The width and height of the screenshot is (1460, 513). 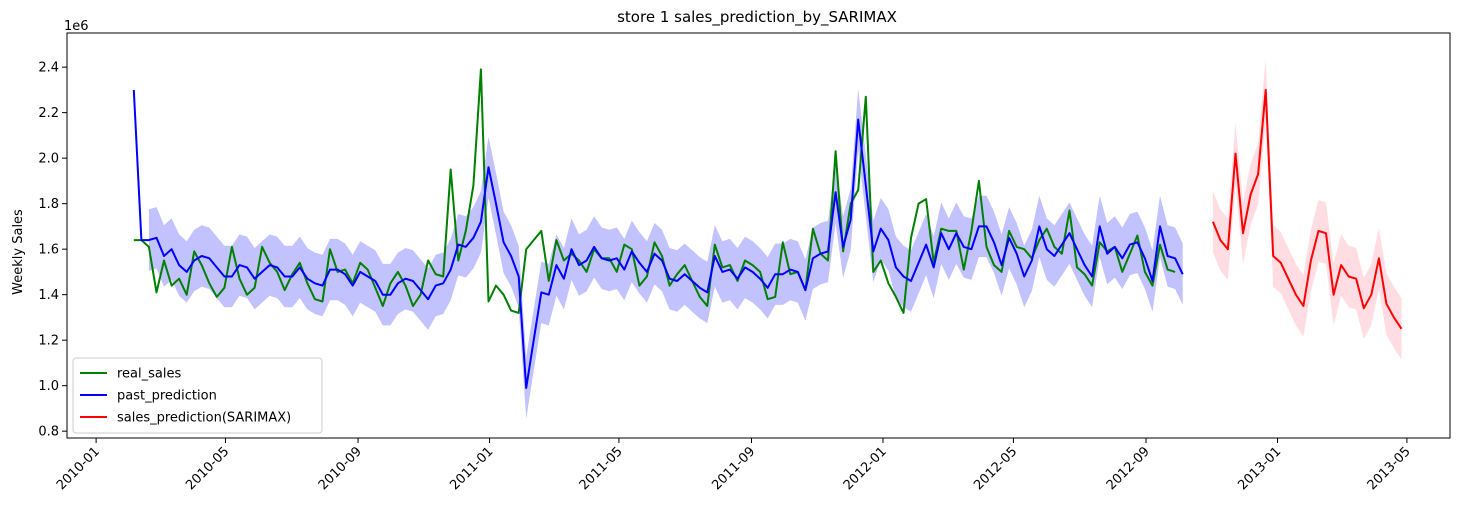 I want to click on y-tick-label: 0.8, so click(x=48, y=432).